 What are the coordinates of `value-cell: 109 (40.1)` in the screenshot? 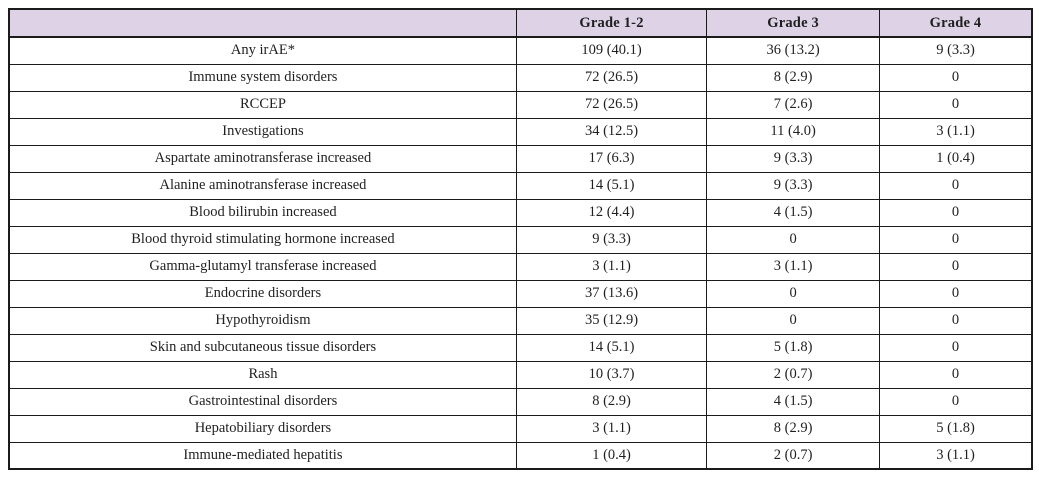 It's located at (611, 50).